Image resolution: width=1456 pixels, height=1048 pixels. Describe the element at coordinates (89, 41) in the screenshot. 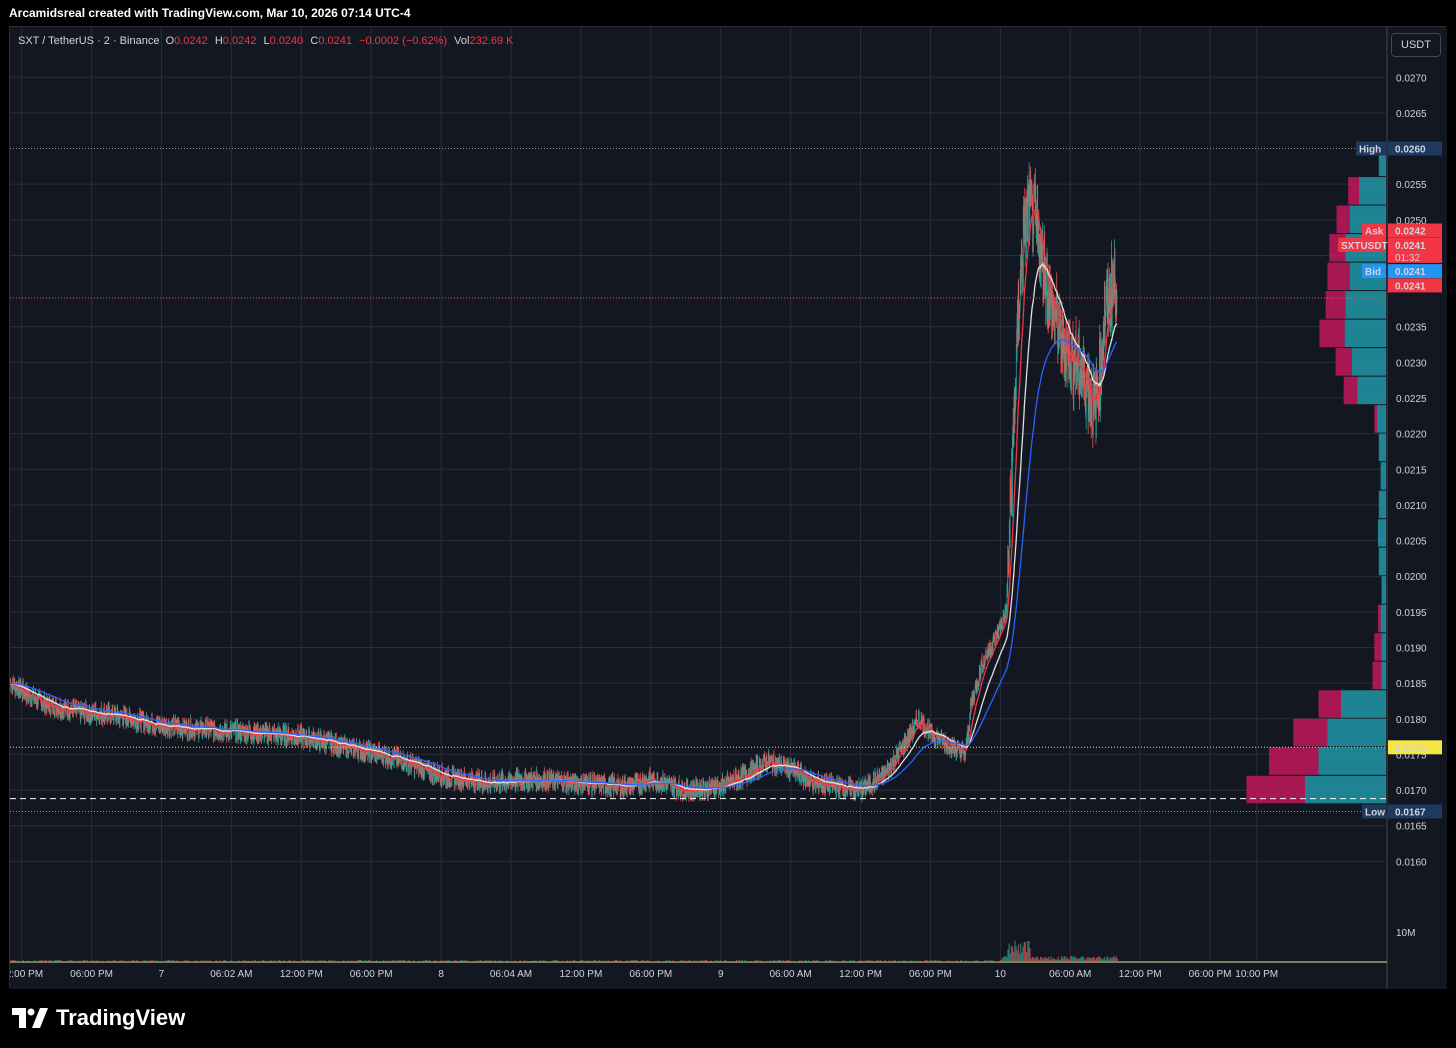

I see `symbol-title: SXT / TetherUS · 2 · Binance` at that location.